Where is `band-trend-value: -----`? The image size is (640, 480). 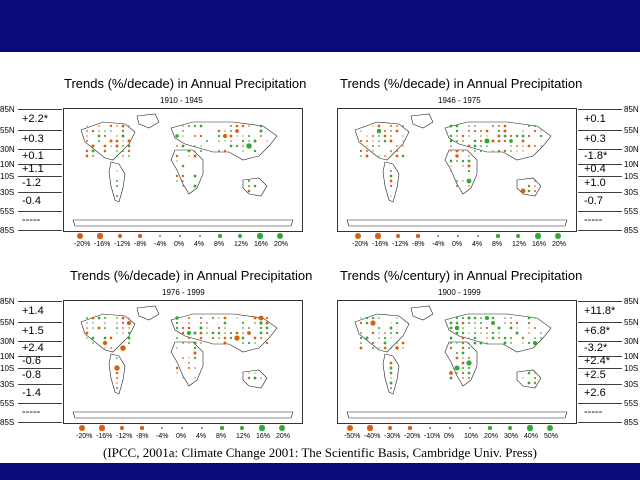
band-trend-value: ----- is located at coordinates (593, 219).